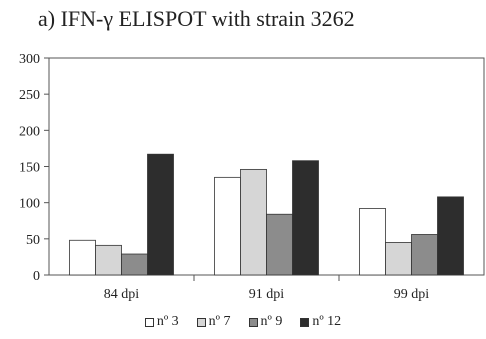 The image size is (486, 339). I want to click on legend-label: nº 9, so click(271, 321).